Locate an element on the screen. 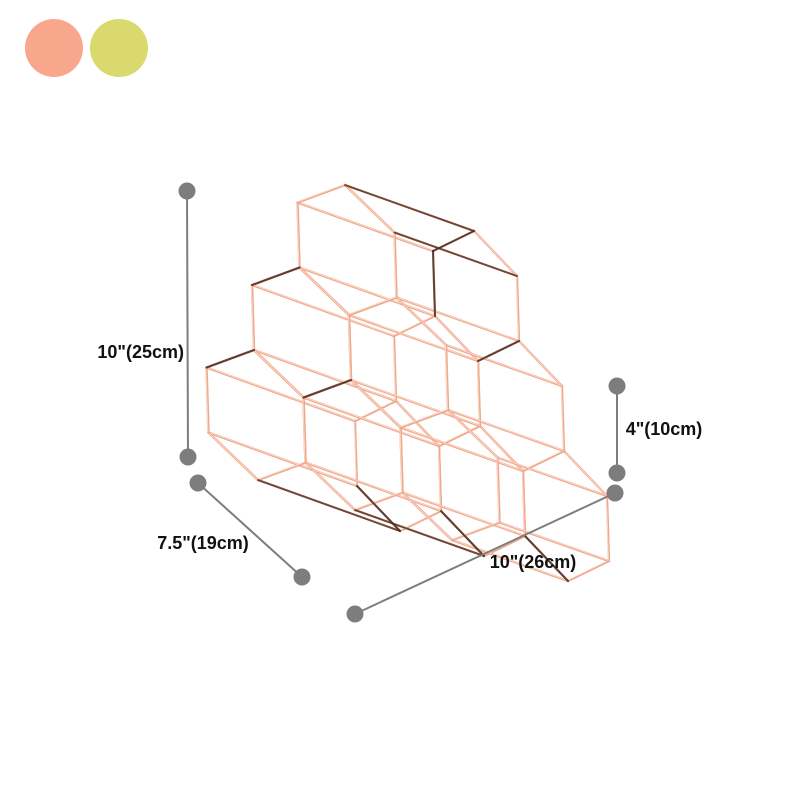  cell-height-dimension-label: 4"(10cm) is located at coordinates (664, 429).